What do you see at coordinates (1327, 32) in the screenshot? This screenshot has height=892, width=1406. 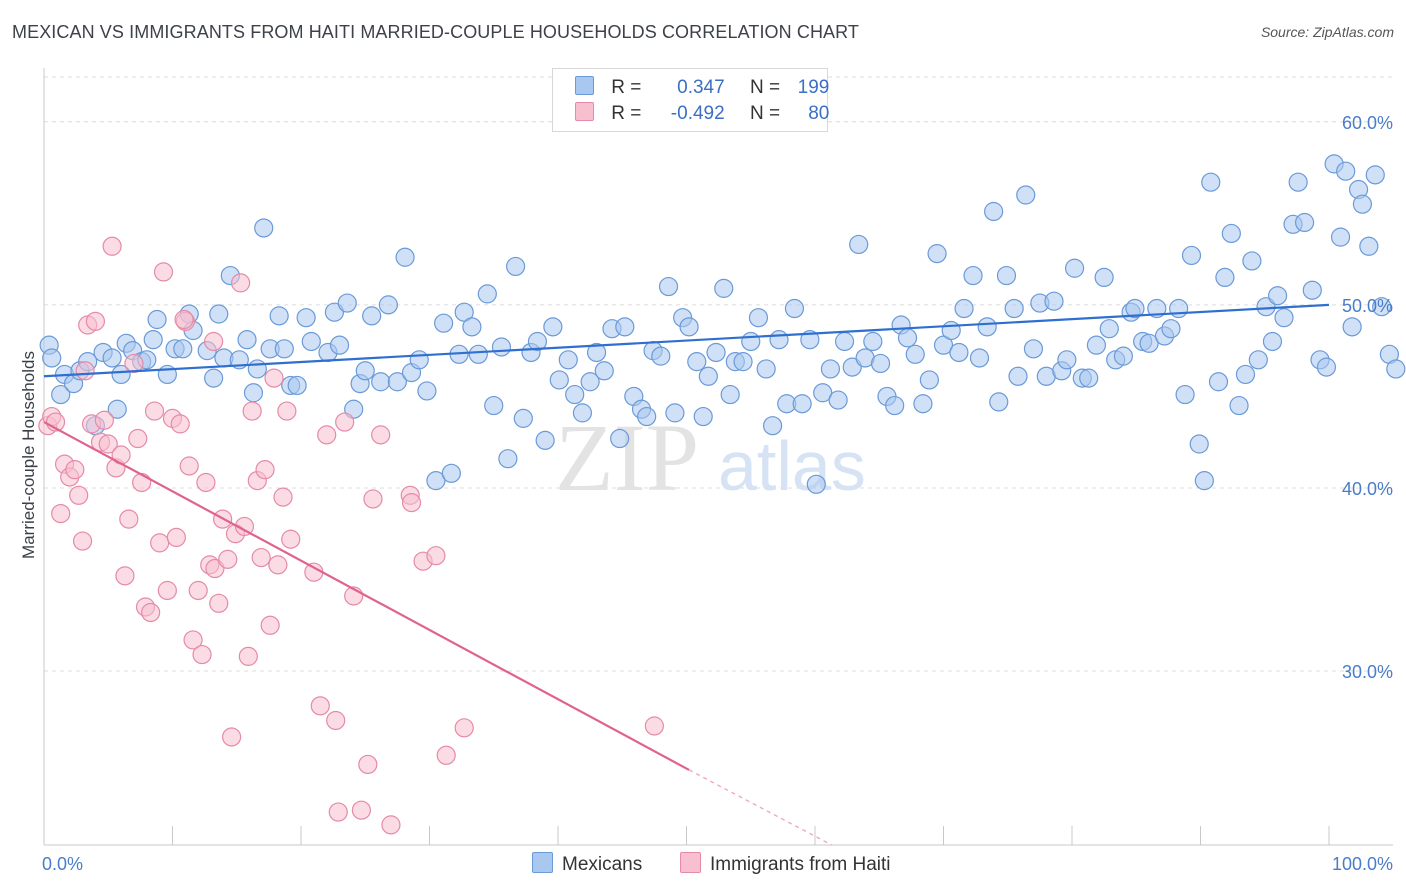 I see `source-credit: Source: ZipAtlas.com` at bounding box center [1327, 32].